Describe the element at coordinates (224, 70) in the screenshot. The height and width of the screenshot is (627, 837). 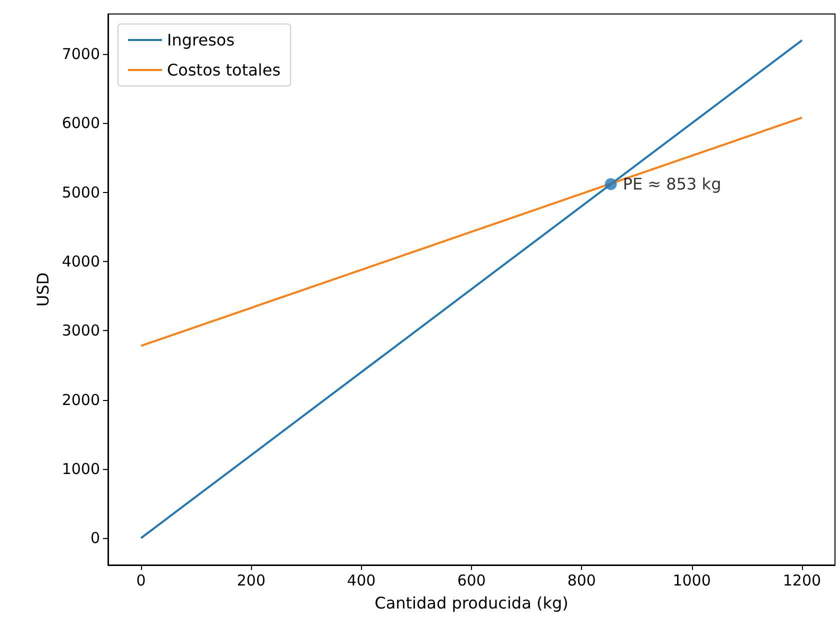
I see `legend-label: Costos totales` at that location.